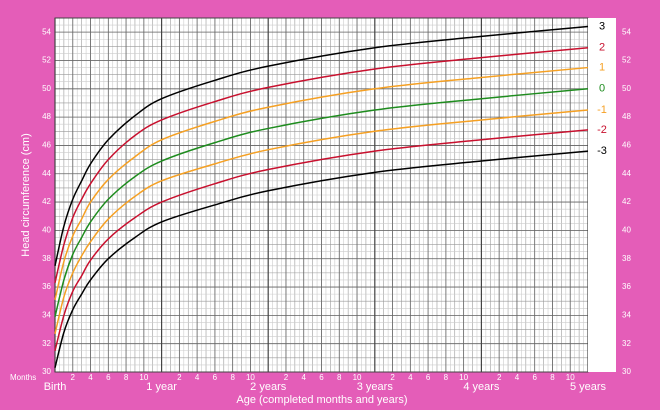 The width and height of the screenshot is (660, 410). Describe the element at coordinates (602, 26) in the screenshot. I see `series-label: 3` at that location.